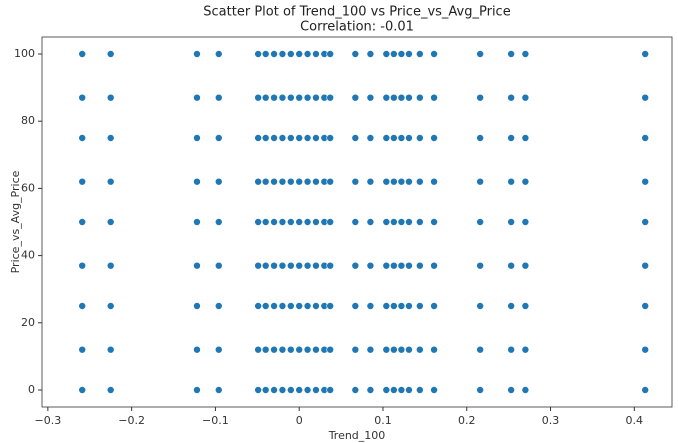 This screenshot has height=443, width=678. What do you see at coordinates (28, 120) in the screenshot?
I see `y-tick-label: 80` at bounding box center [28, 120].